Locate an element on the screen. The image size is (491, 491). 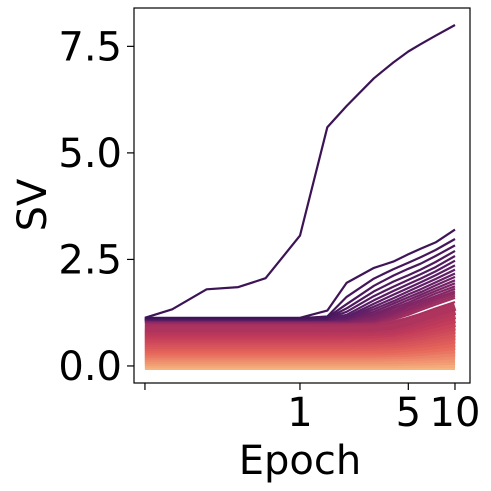
x-tick-label: 10 is located at coordinates (455, 413).